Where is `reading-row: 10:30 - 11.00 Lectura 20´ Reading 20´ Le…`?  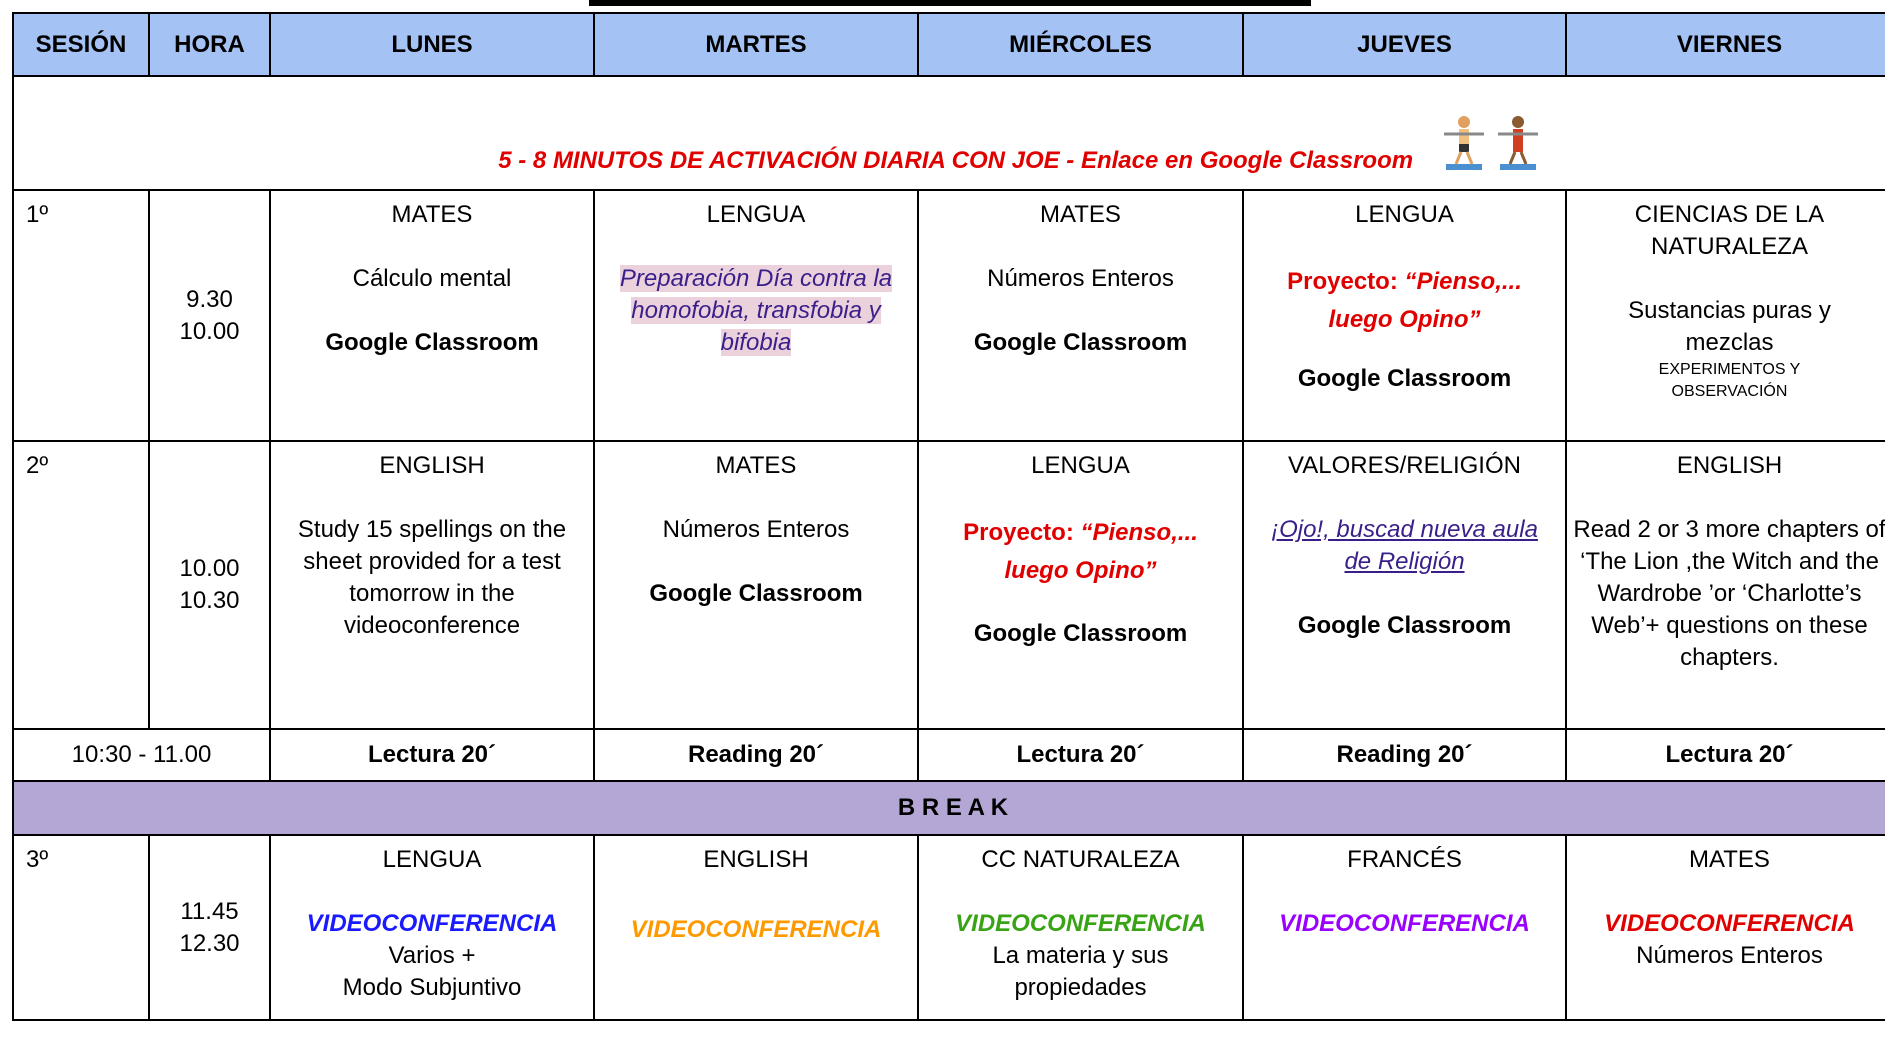
reading-row: 10:30 - 11.00 Lectura 20´ Reading 20´ Le… is located at coordinates (948, 755).